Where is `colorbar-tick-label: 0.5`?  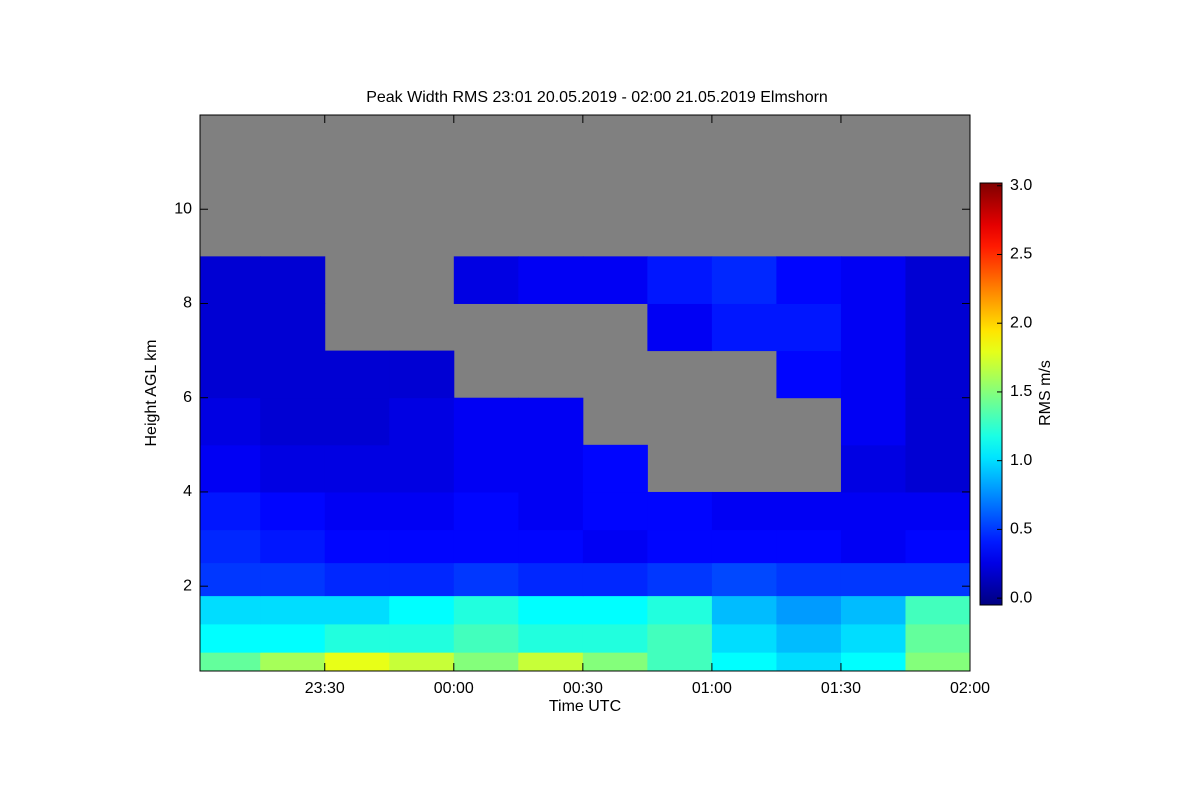
colorbar-tick-label: 0.5 is located at coordinates (1021, 529).